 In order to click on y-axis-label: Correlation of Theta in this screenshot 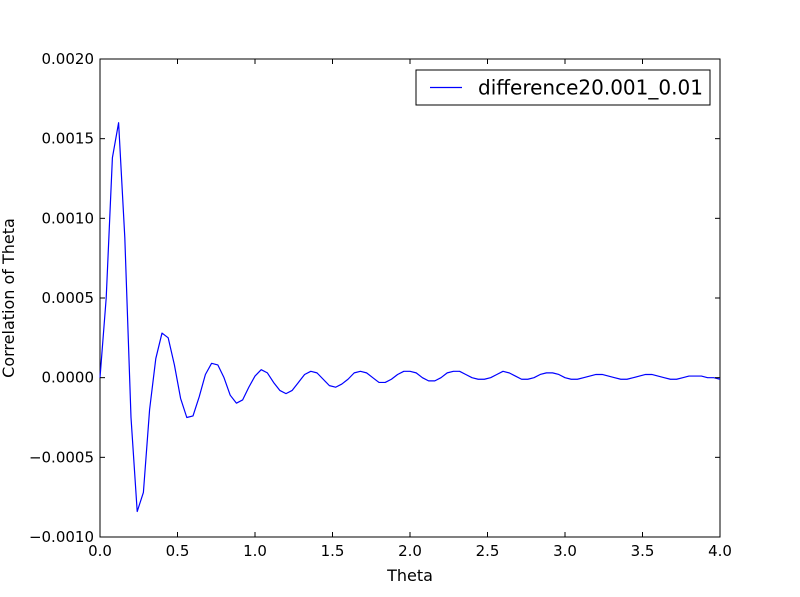, I will do `click(9, 298)`.